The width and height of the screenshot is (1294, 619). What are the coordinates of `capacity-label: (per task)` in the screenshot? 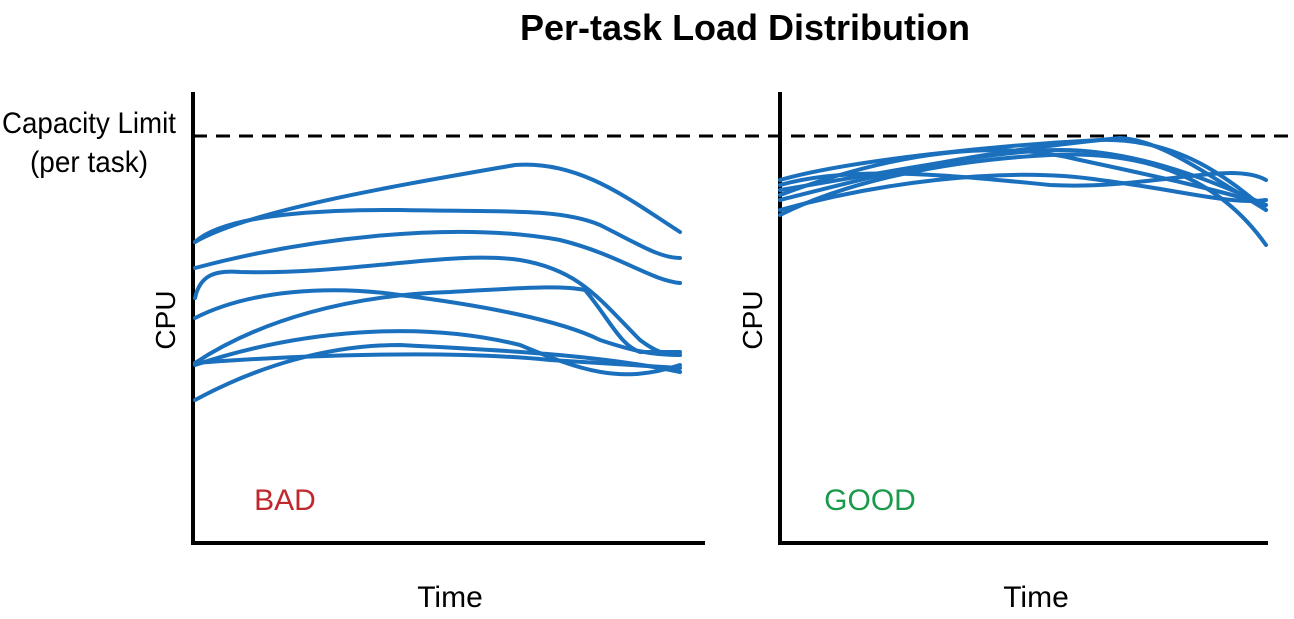 It's located at (89, 162).